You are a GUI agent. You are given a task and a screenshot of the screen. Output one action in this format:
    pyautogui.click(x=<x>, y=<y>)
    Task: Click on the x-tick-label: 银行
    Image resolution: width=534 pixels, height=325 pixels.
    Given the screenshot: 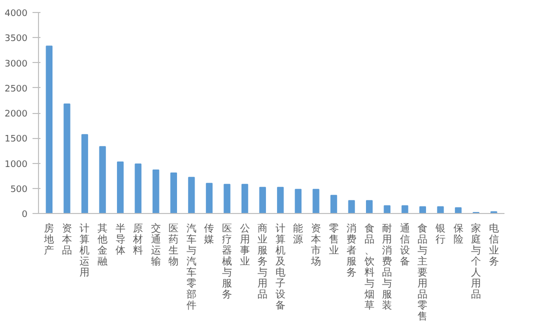 What is the action you would take?
    pyautogui.click(x=440, y=235)
    